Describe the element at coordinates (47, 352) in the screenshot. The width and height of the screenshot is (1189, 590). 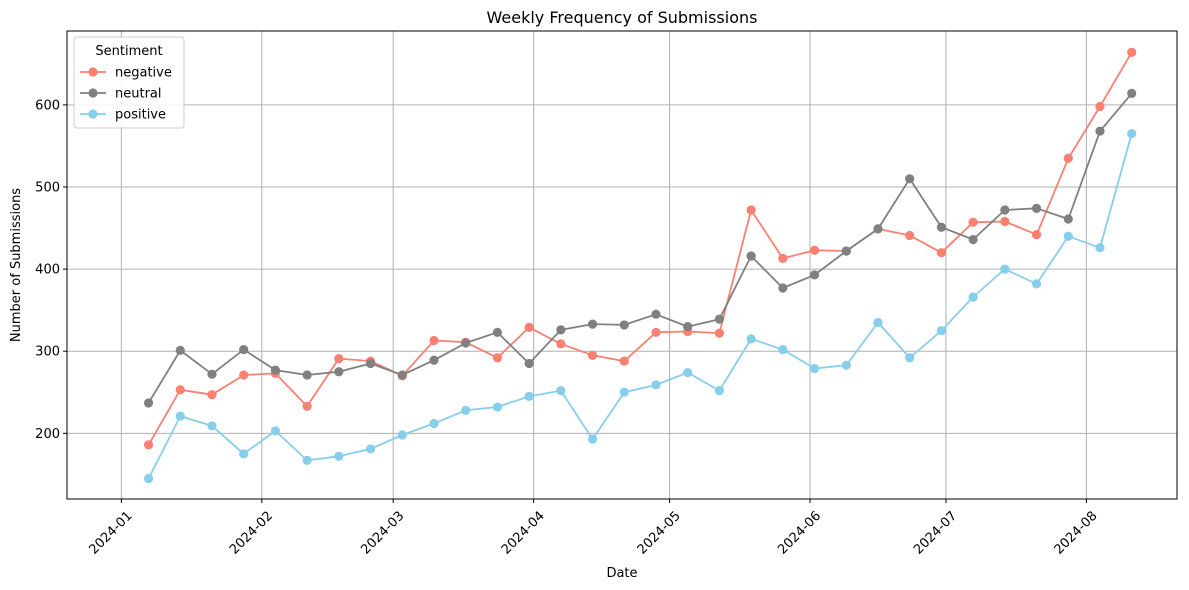
I see `y-tick-label: 300` at that location.